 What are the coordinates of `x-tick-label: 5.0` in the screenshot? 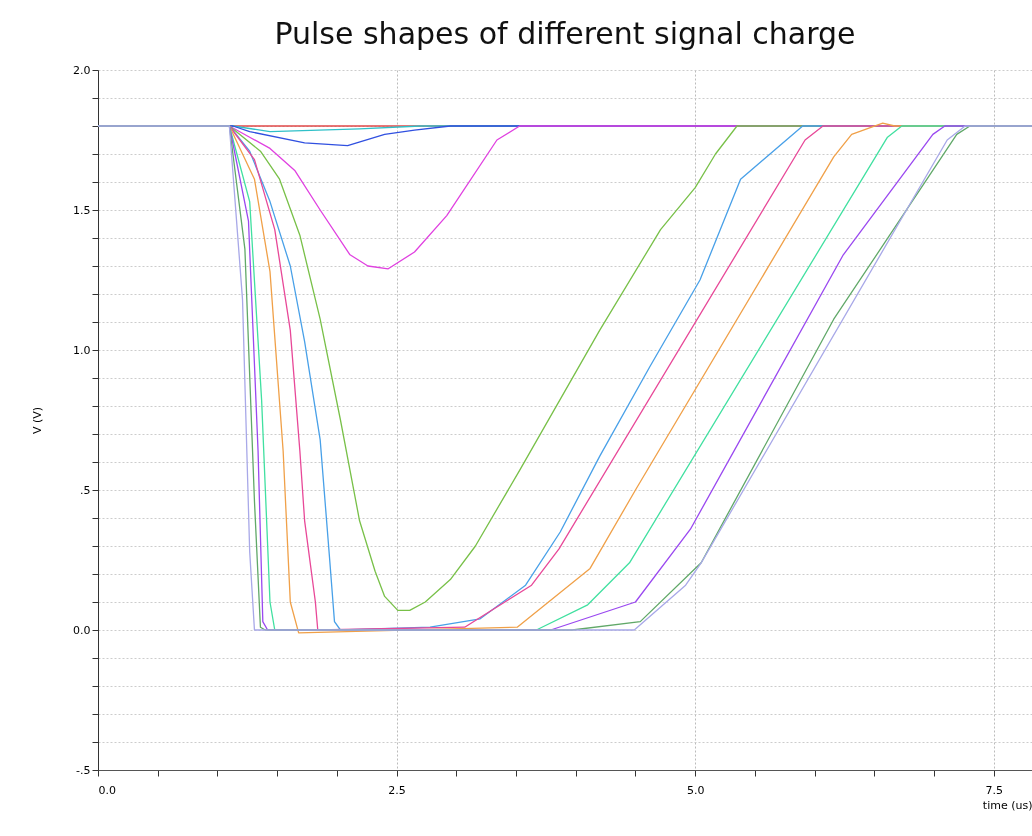 It's located at (695, 790).